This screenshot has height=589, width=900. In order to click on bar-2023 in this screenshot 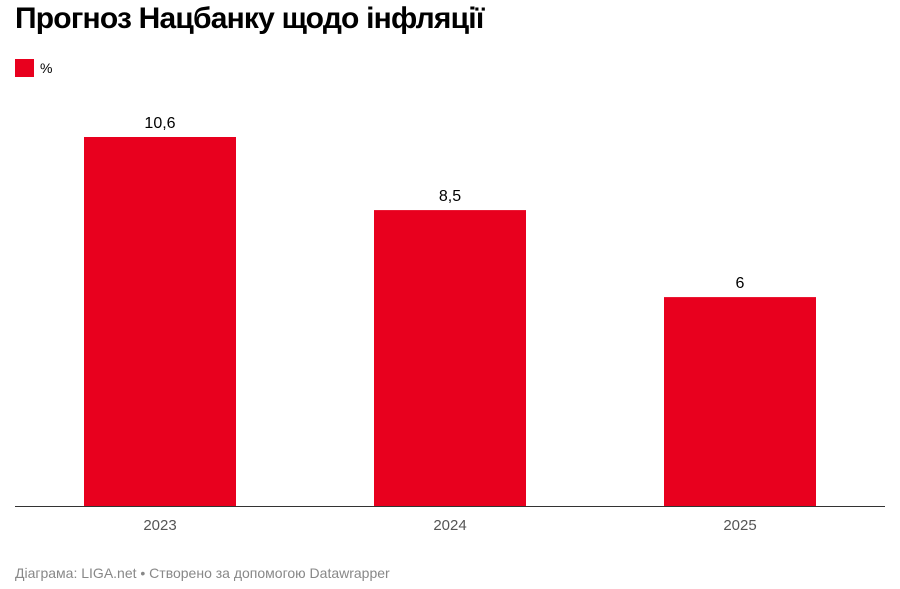, I will do `click(160, 321)`.